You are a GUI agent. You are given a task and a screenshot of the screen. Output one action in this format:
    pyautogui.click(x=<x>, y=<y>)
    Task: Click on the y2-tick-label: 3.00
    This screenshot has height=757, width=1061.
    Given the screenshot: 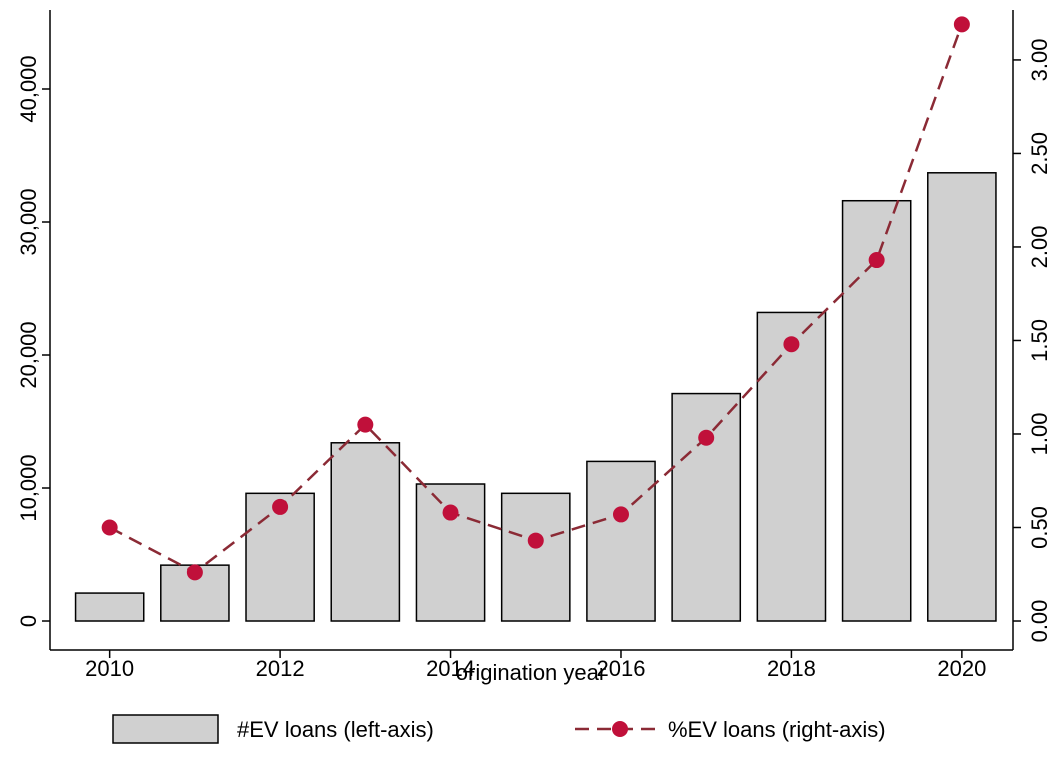 What is the action you would take?
    pyautogui.click(x=1039, y=60)
    